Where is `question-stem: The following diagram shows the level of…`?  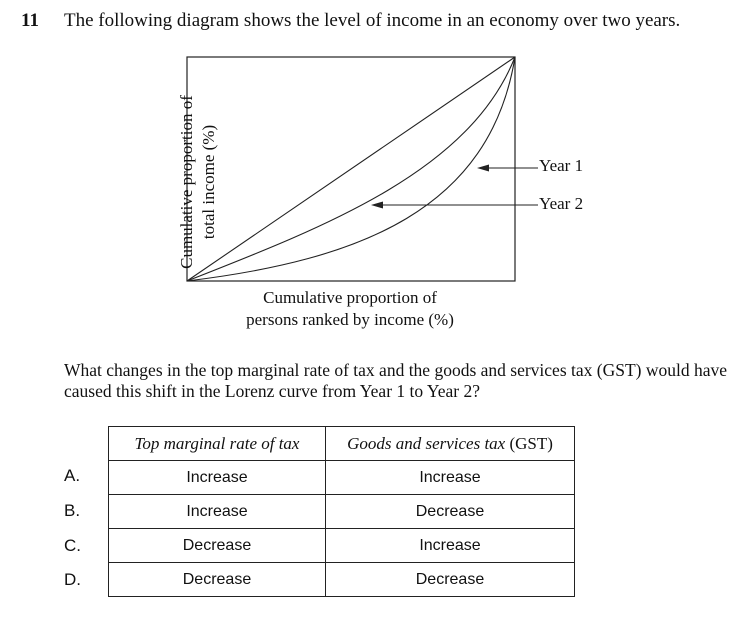
question-stem: The following diagram shows the level of… is located at coordinates (372, 20).